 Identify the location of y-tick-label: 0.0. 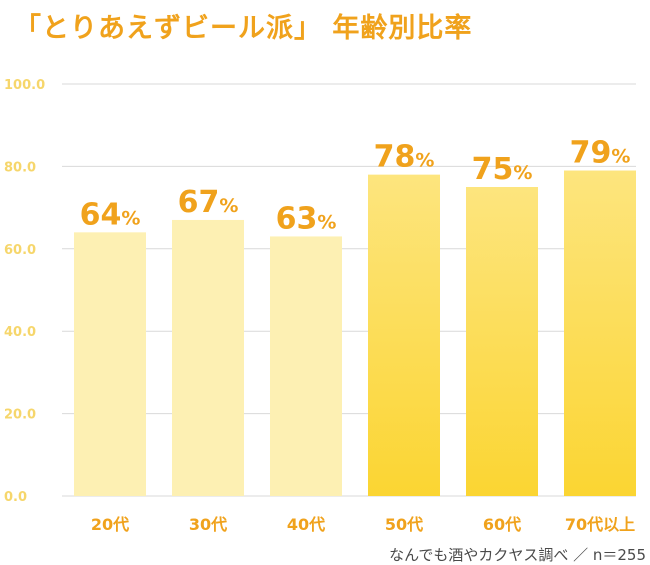
(15, 497).